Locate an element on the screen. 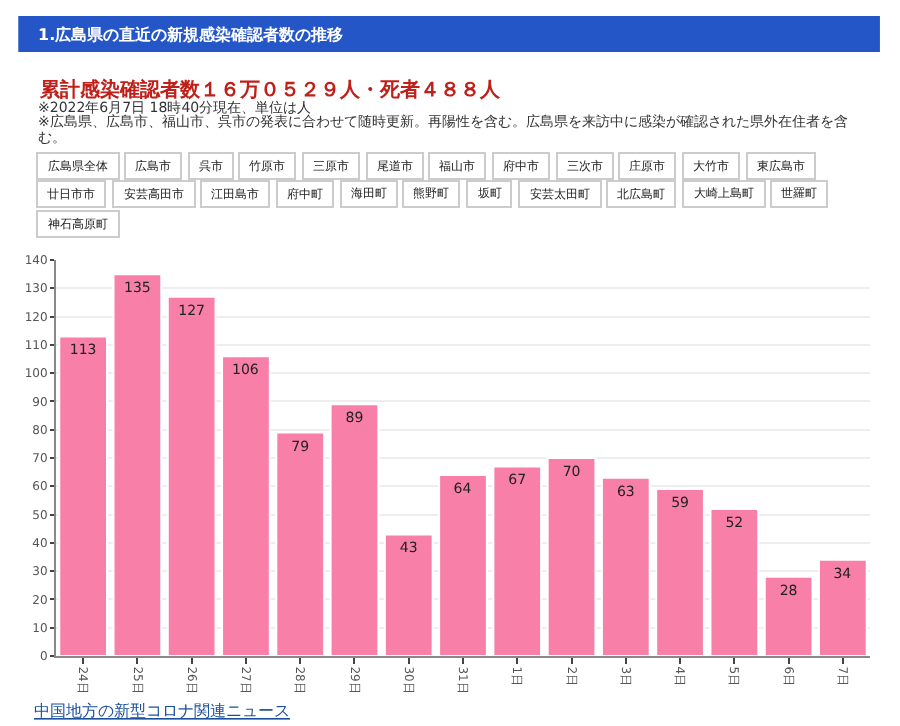  chart-title: 1.広島県の直近の新規感染確認者数の推移 is located at coordinates (191, 34).